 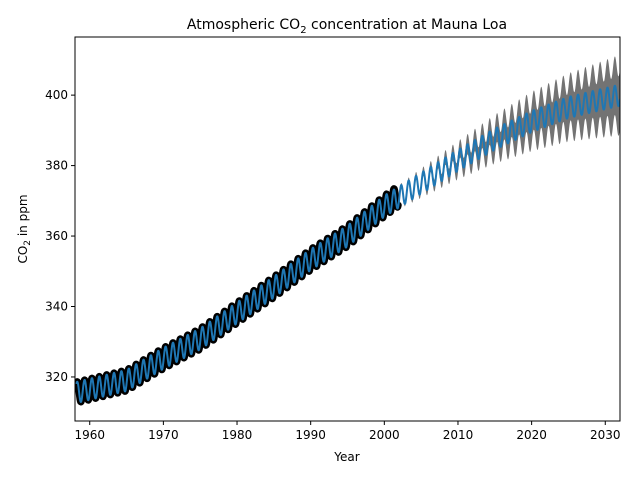 What do you see at coordinates (407, 25) in the screenshot?
I see `chart-title-rest: concentration at Mauna Loa` at bounding box center [407, 25].